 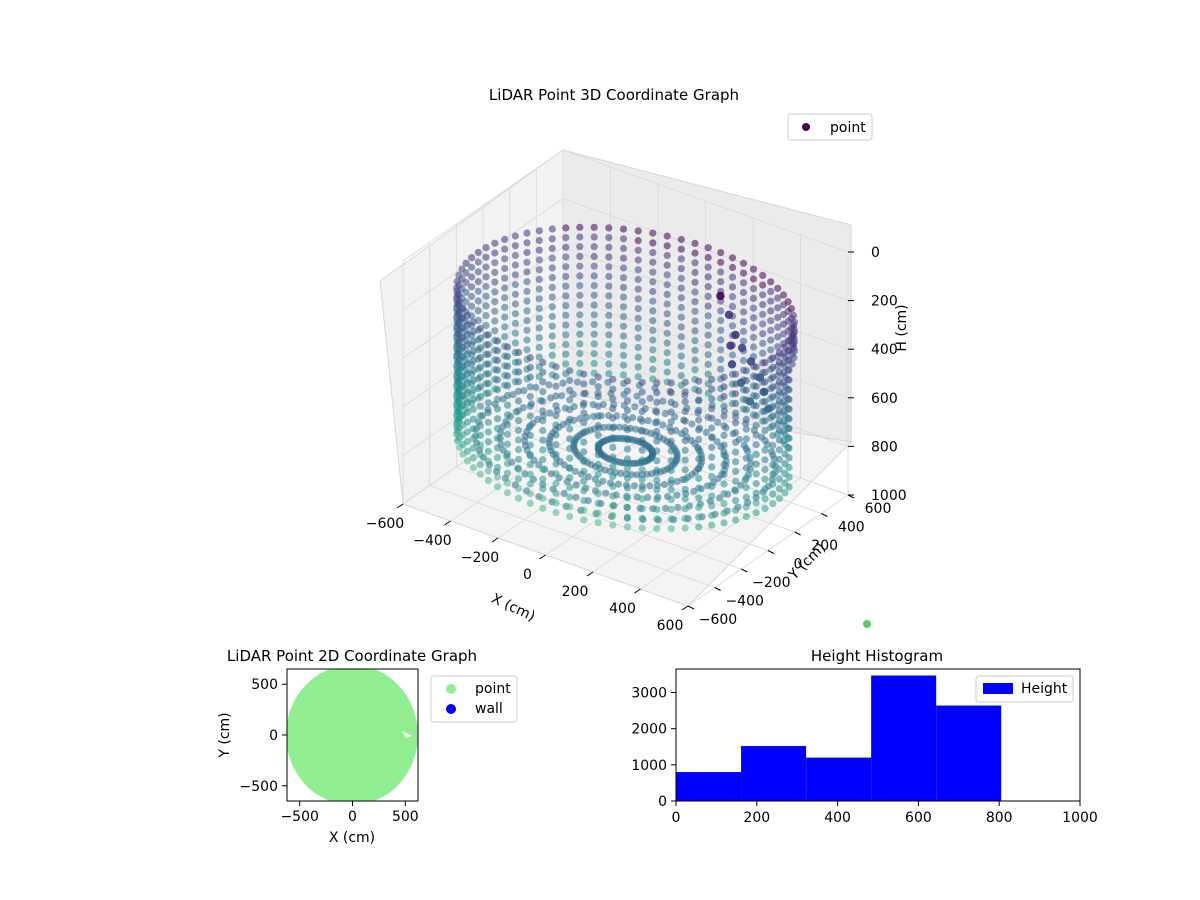 What do you see at coordinates (877, 656) in the screenshot?
I see `histogram-title: Height Histogram` at bounding box center [877, 656].